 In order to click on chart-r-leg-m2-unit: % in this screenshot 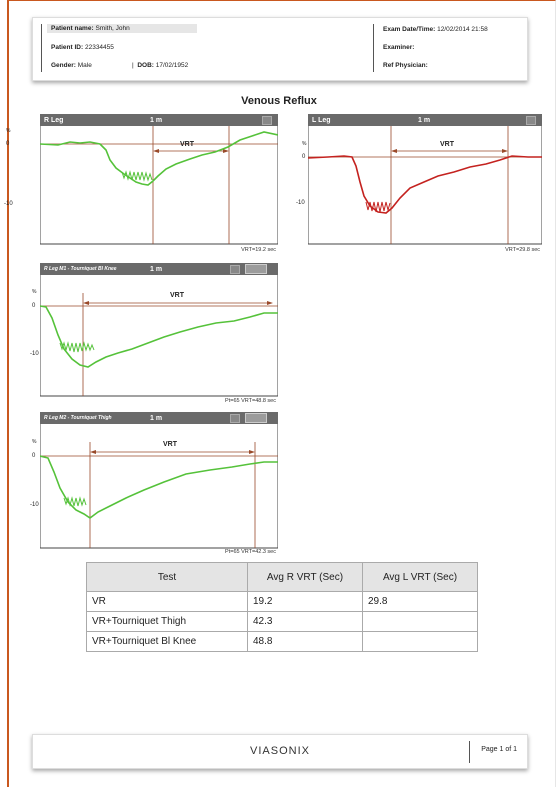, I will do `click(34, 442)`.